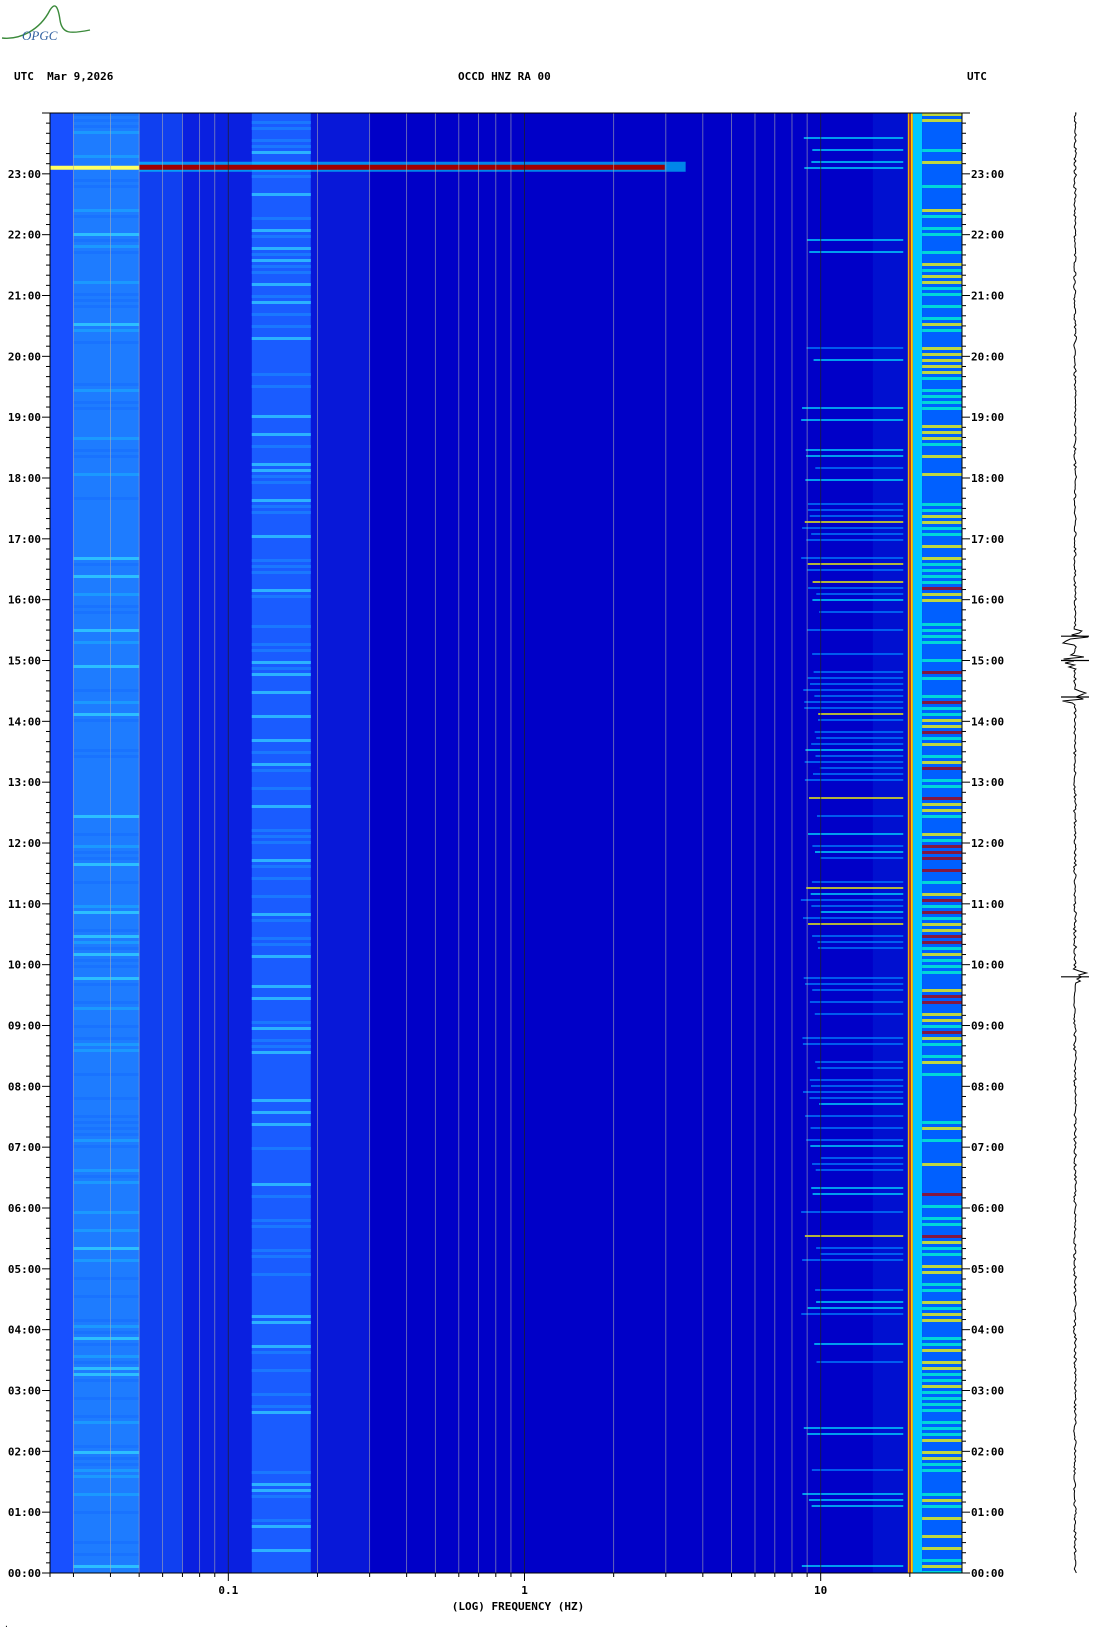 The width and height of the screenshot is (1102, 1634). What do you see at coordinates (40, 35) in the screenshot?
I see `logo-text: OPGC` at bounding box center [40, 35].